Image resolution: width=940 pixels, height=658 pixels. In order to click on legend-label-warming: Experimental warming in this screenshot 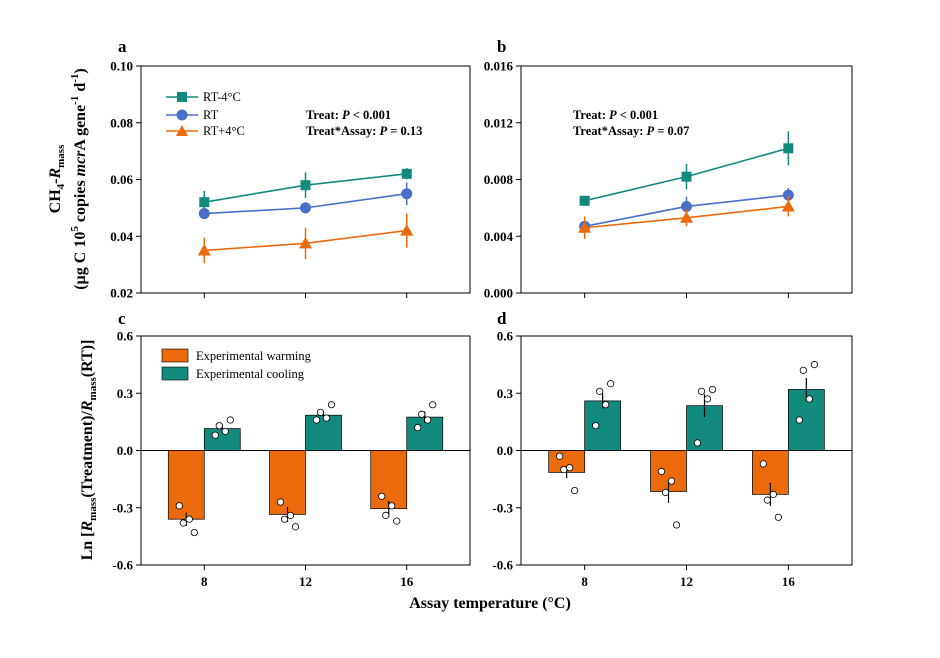, I will do `click(254, 356)`.